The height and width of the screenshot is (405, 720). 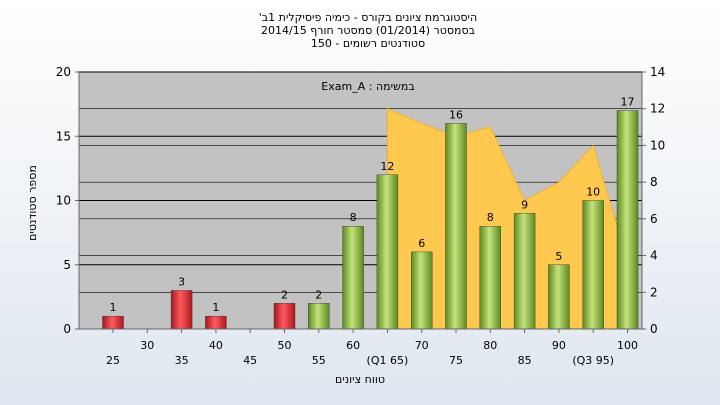 I want to click on data-label-10: 16, so click(x=456, y=114).